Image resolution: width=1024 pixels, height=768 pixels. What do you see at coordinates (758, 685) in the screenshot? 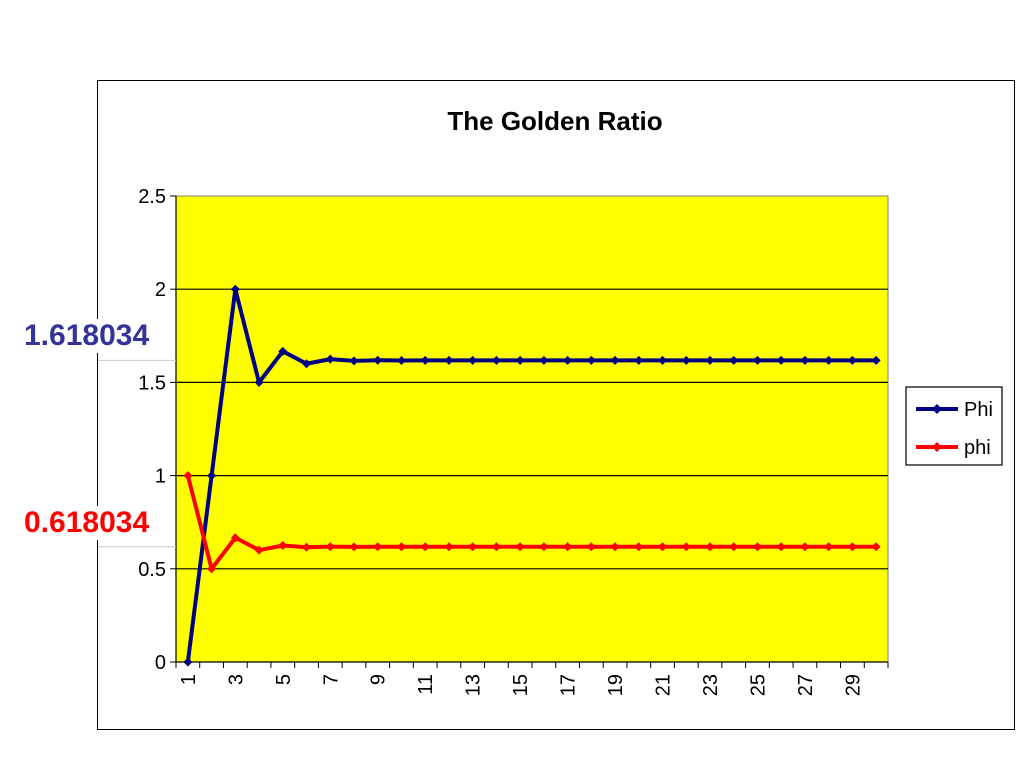
I see `x-tick-label: 25` at bounding box center [758, 685].